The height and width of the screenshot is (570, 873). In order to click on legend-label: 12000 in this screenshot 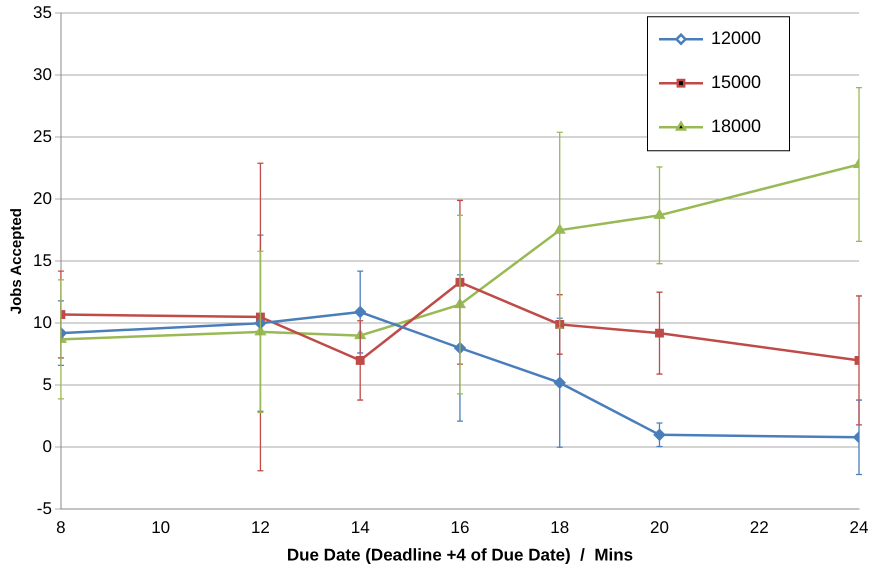, I will do `click(736, 38)`.